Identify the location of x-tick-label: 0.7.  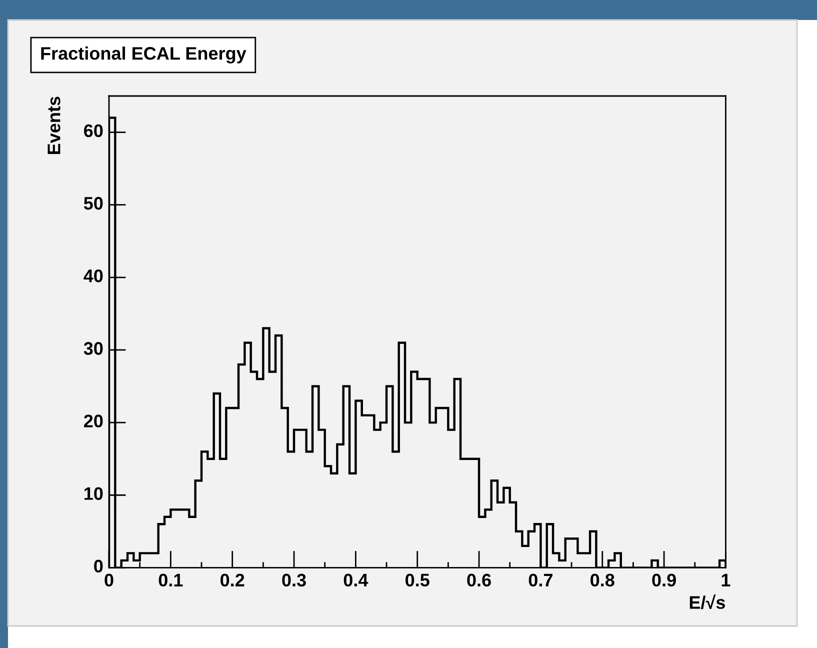
(540, 580).